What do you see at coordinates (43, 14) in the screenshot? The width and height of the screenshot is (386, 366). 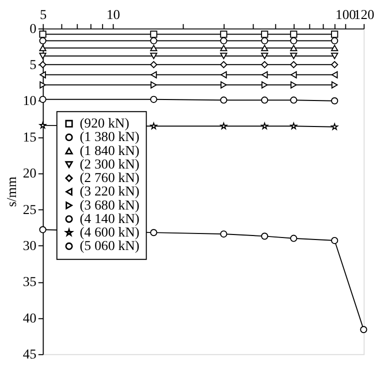 I see `x-tick-label: 5` at bounding box center [43, 14].